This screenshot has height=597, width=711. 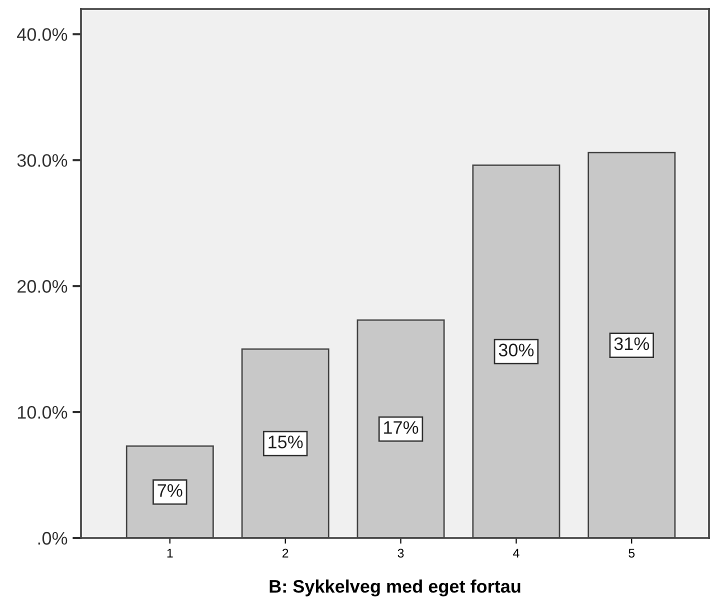 What do you see at coordinates (42, 160) in the screenshot?
I see `y-tick-label: 30.0%` at bounding box center [42, 160].